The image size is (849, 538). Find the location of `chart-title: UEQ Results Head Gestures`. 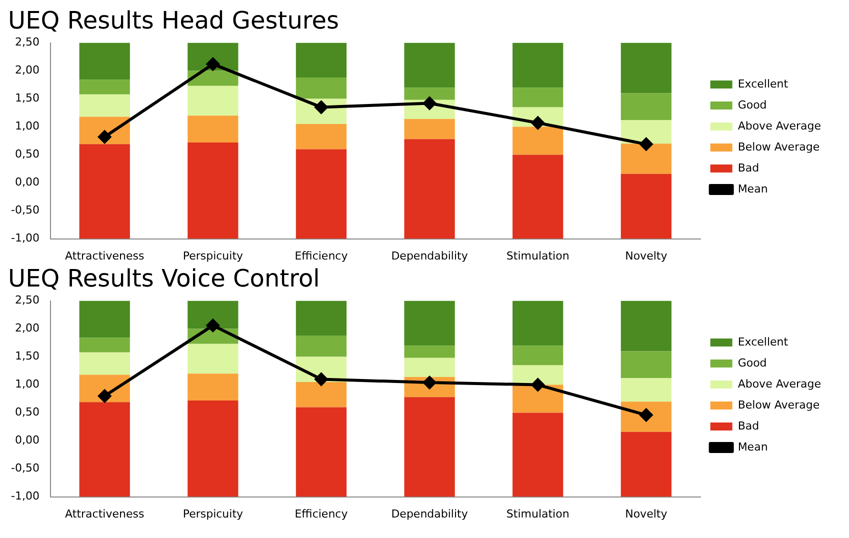

chart-title: UEQ Results Head Gestures is located at coordinates (174, 20).